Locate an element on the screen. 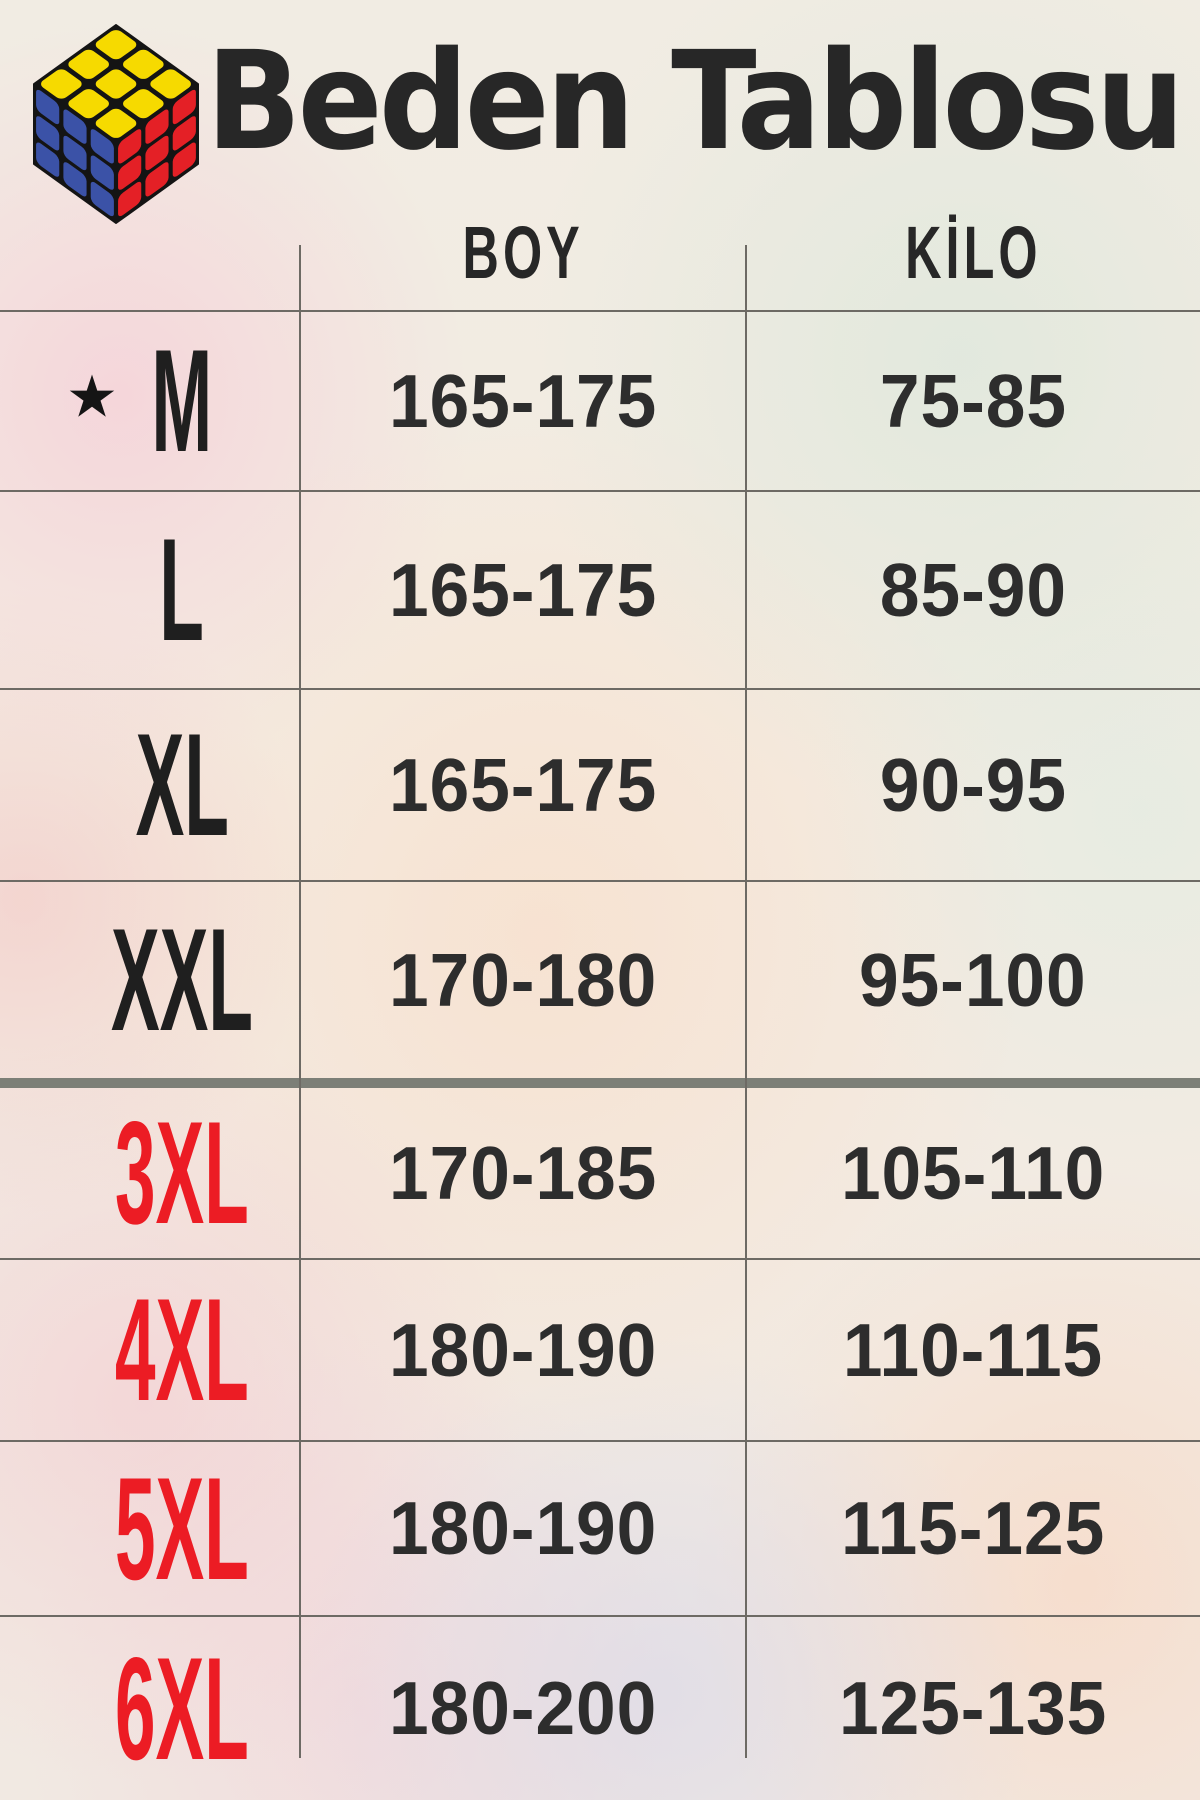  kilo-value: 125-135 is located at coordinates (973, 1708).